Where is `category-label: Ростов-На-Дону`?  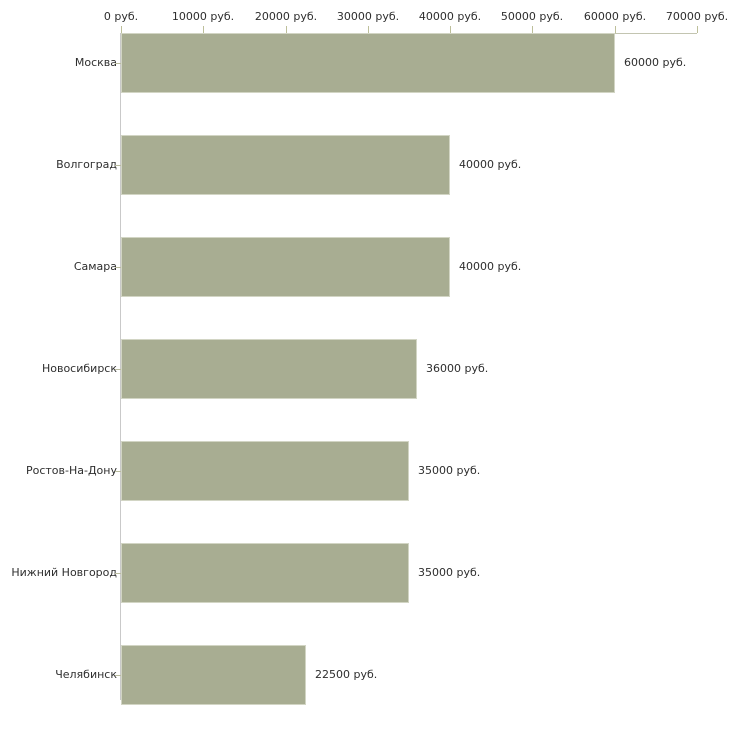
category-label: Ростов-На-Дону is located at coordinates (71, 470).